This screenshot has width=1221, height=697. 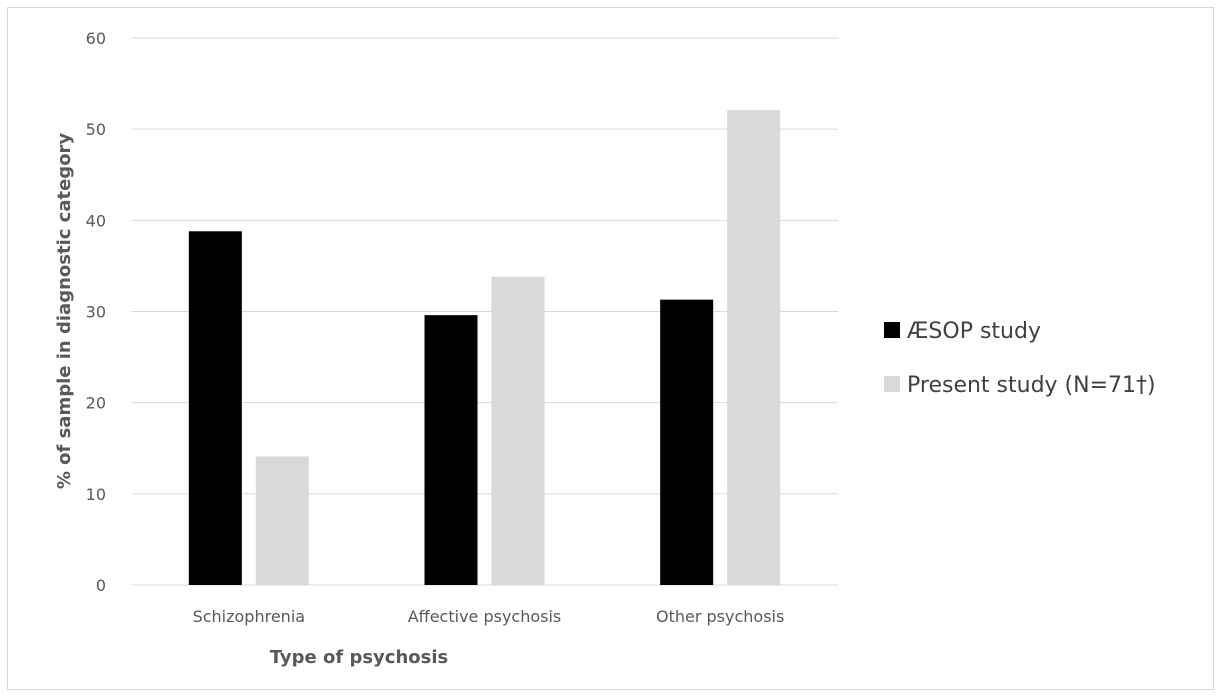 I want to click on legend: ÆSOP study Present study (N=71†), so click(x=1020, y=358).